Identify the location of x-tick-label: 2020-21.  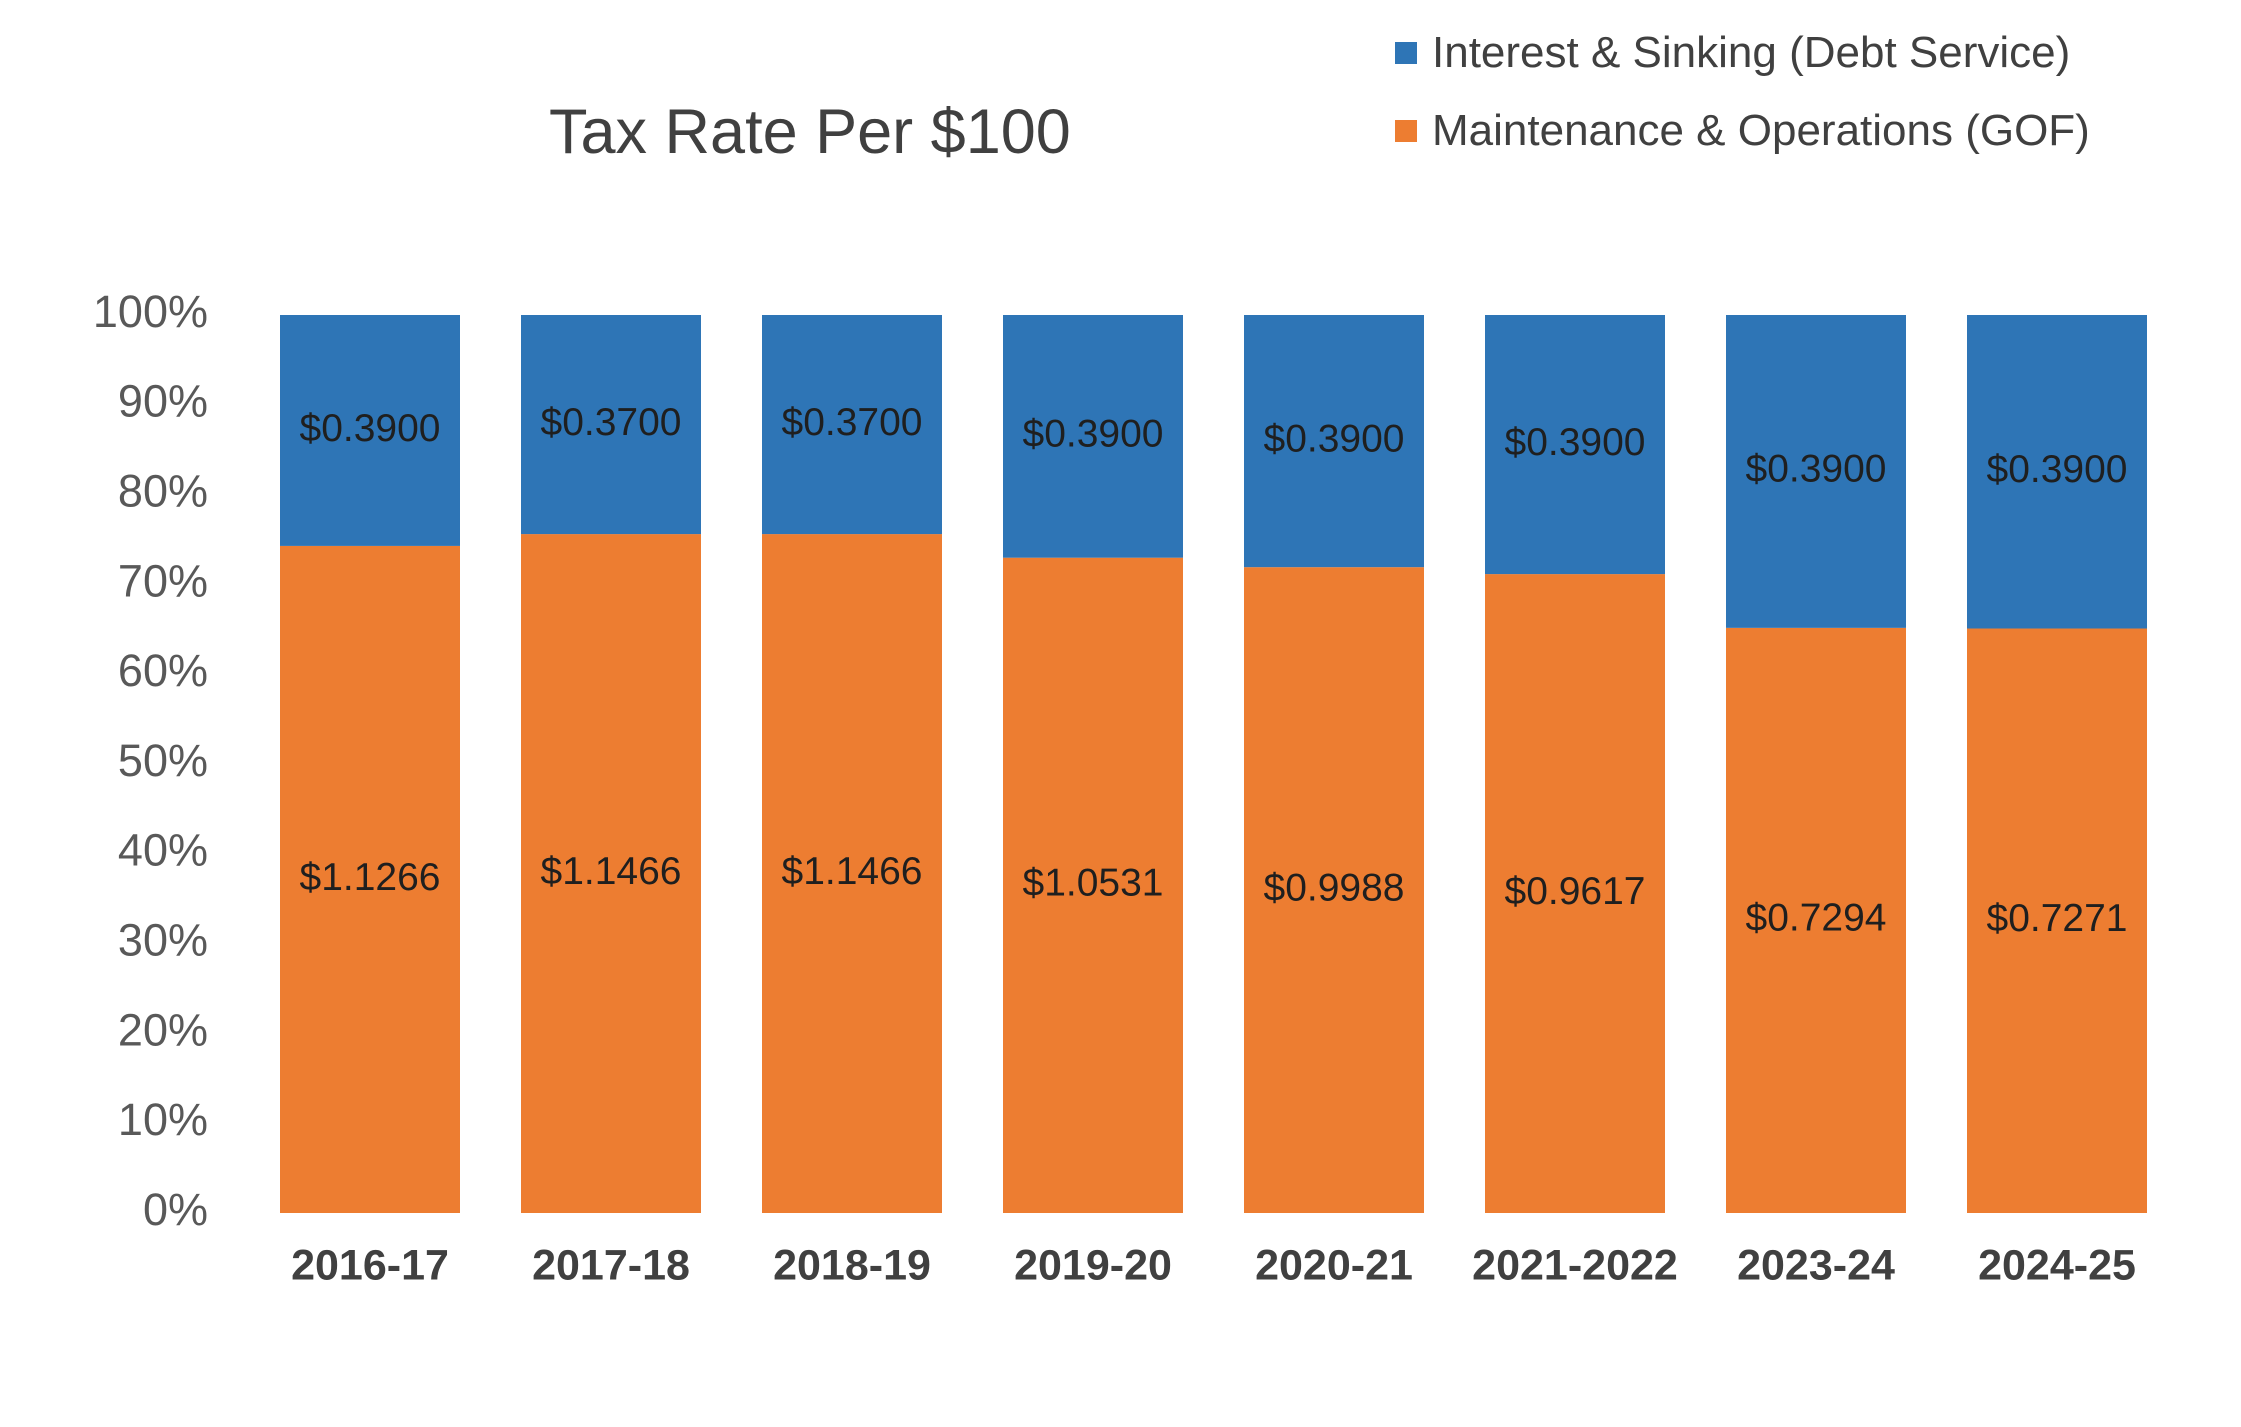
(1334, 1265).